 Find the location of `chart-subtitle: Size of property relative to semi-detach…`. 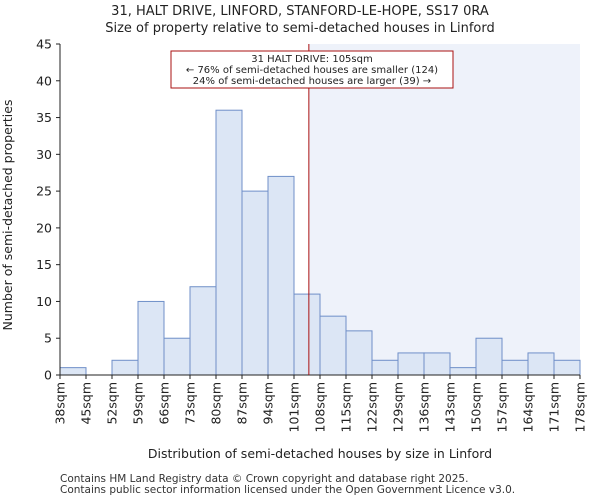

chart-subtitle: Size of property relative to semi-detach… is located at coordinates (300, 28).